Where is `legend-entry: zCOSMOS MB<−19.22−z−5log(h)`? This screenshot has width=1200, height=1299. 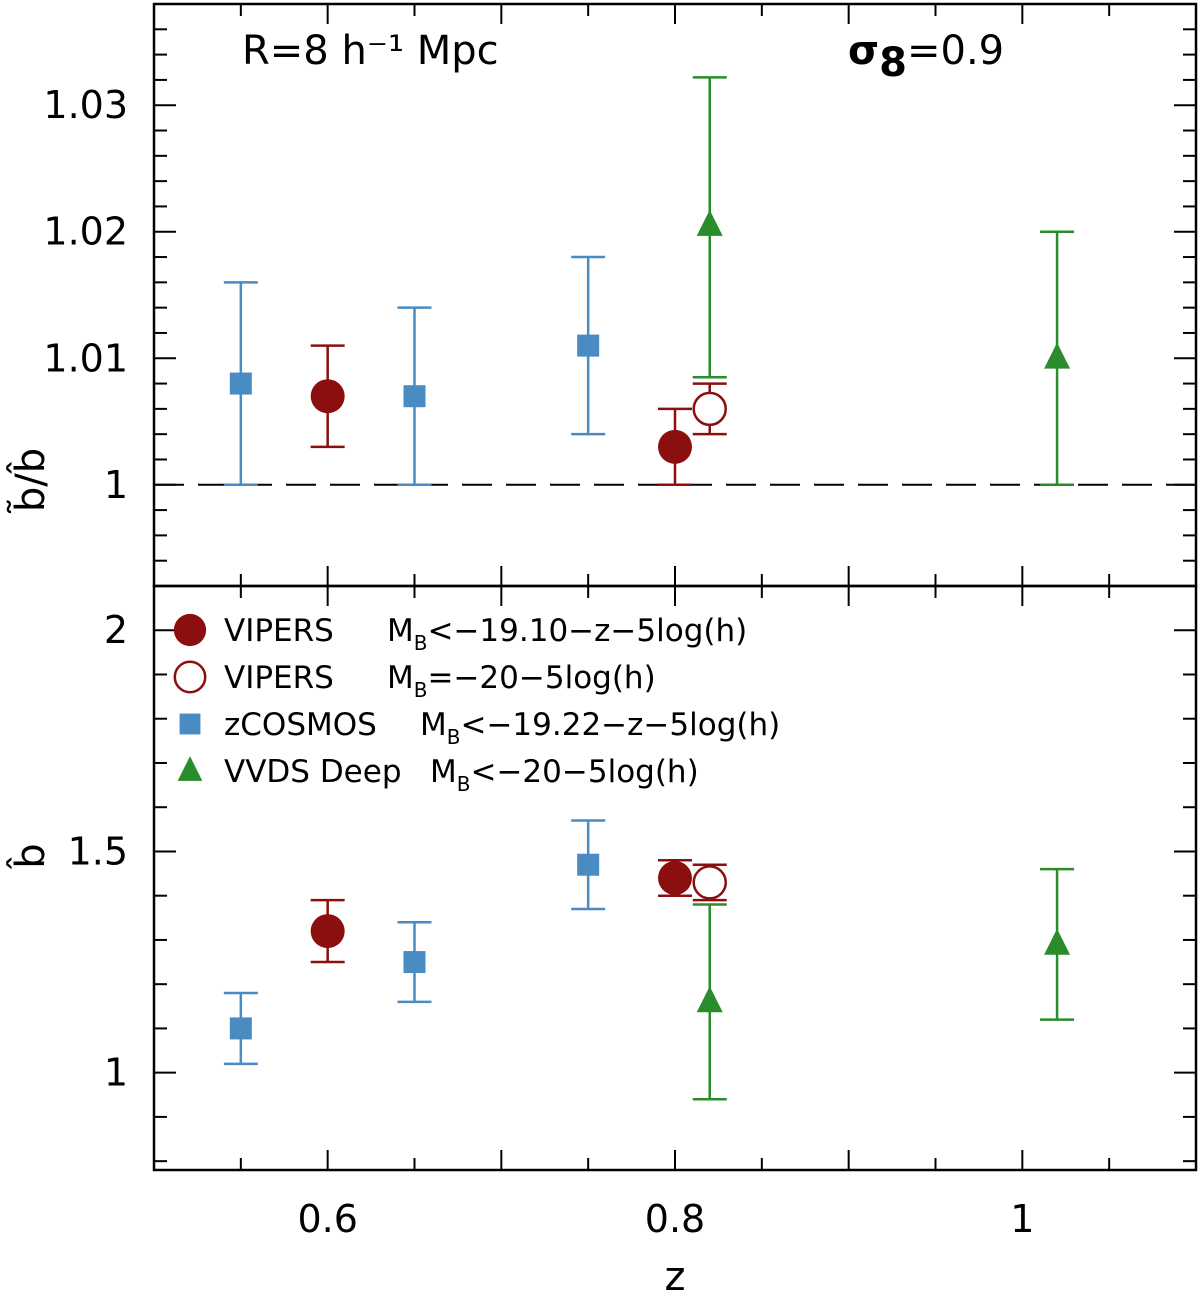 legend-entry: zCOSMOS MB<−19.22−z−5log(h) is located at coordinates (479, 728).